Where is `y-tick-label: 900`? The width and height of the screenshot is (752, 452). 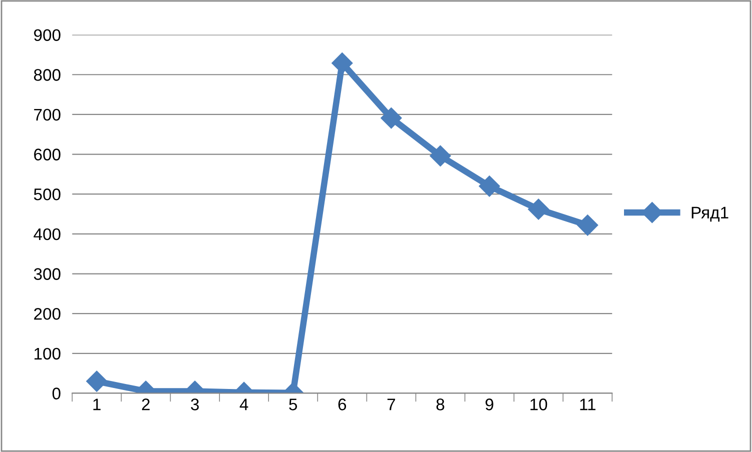
y-tick-label: 900 is located at coordinates (47, 35).